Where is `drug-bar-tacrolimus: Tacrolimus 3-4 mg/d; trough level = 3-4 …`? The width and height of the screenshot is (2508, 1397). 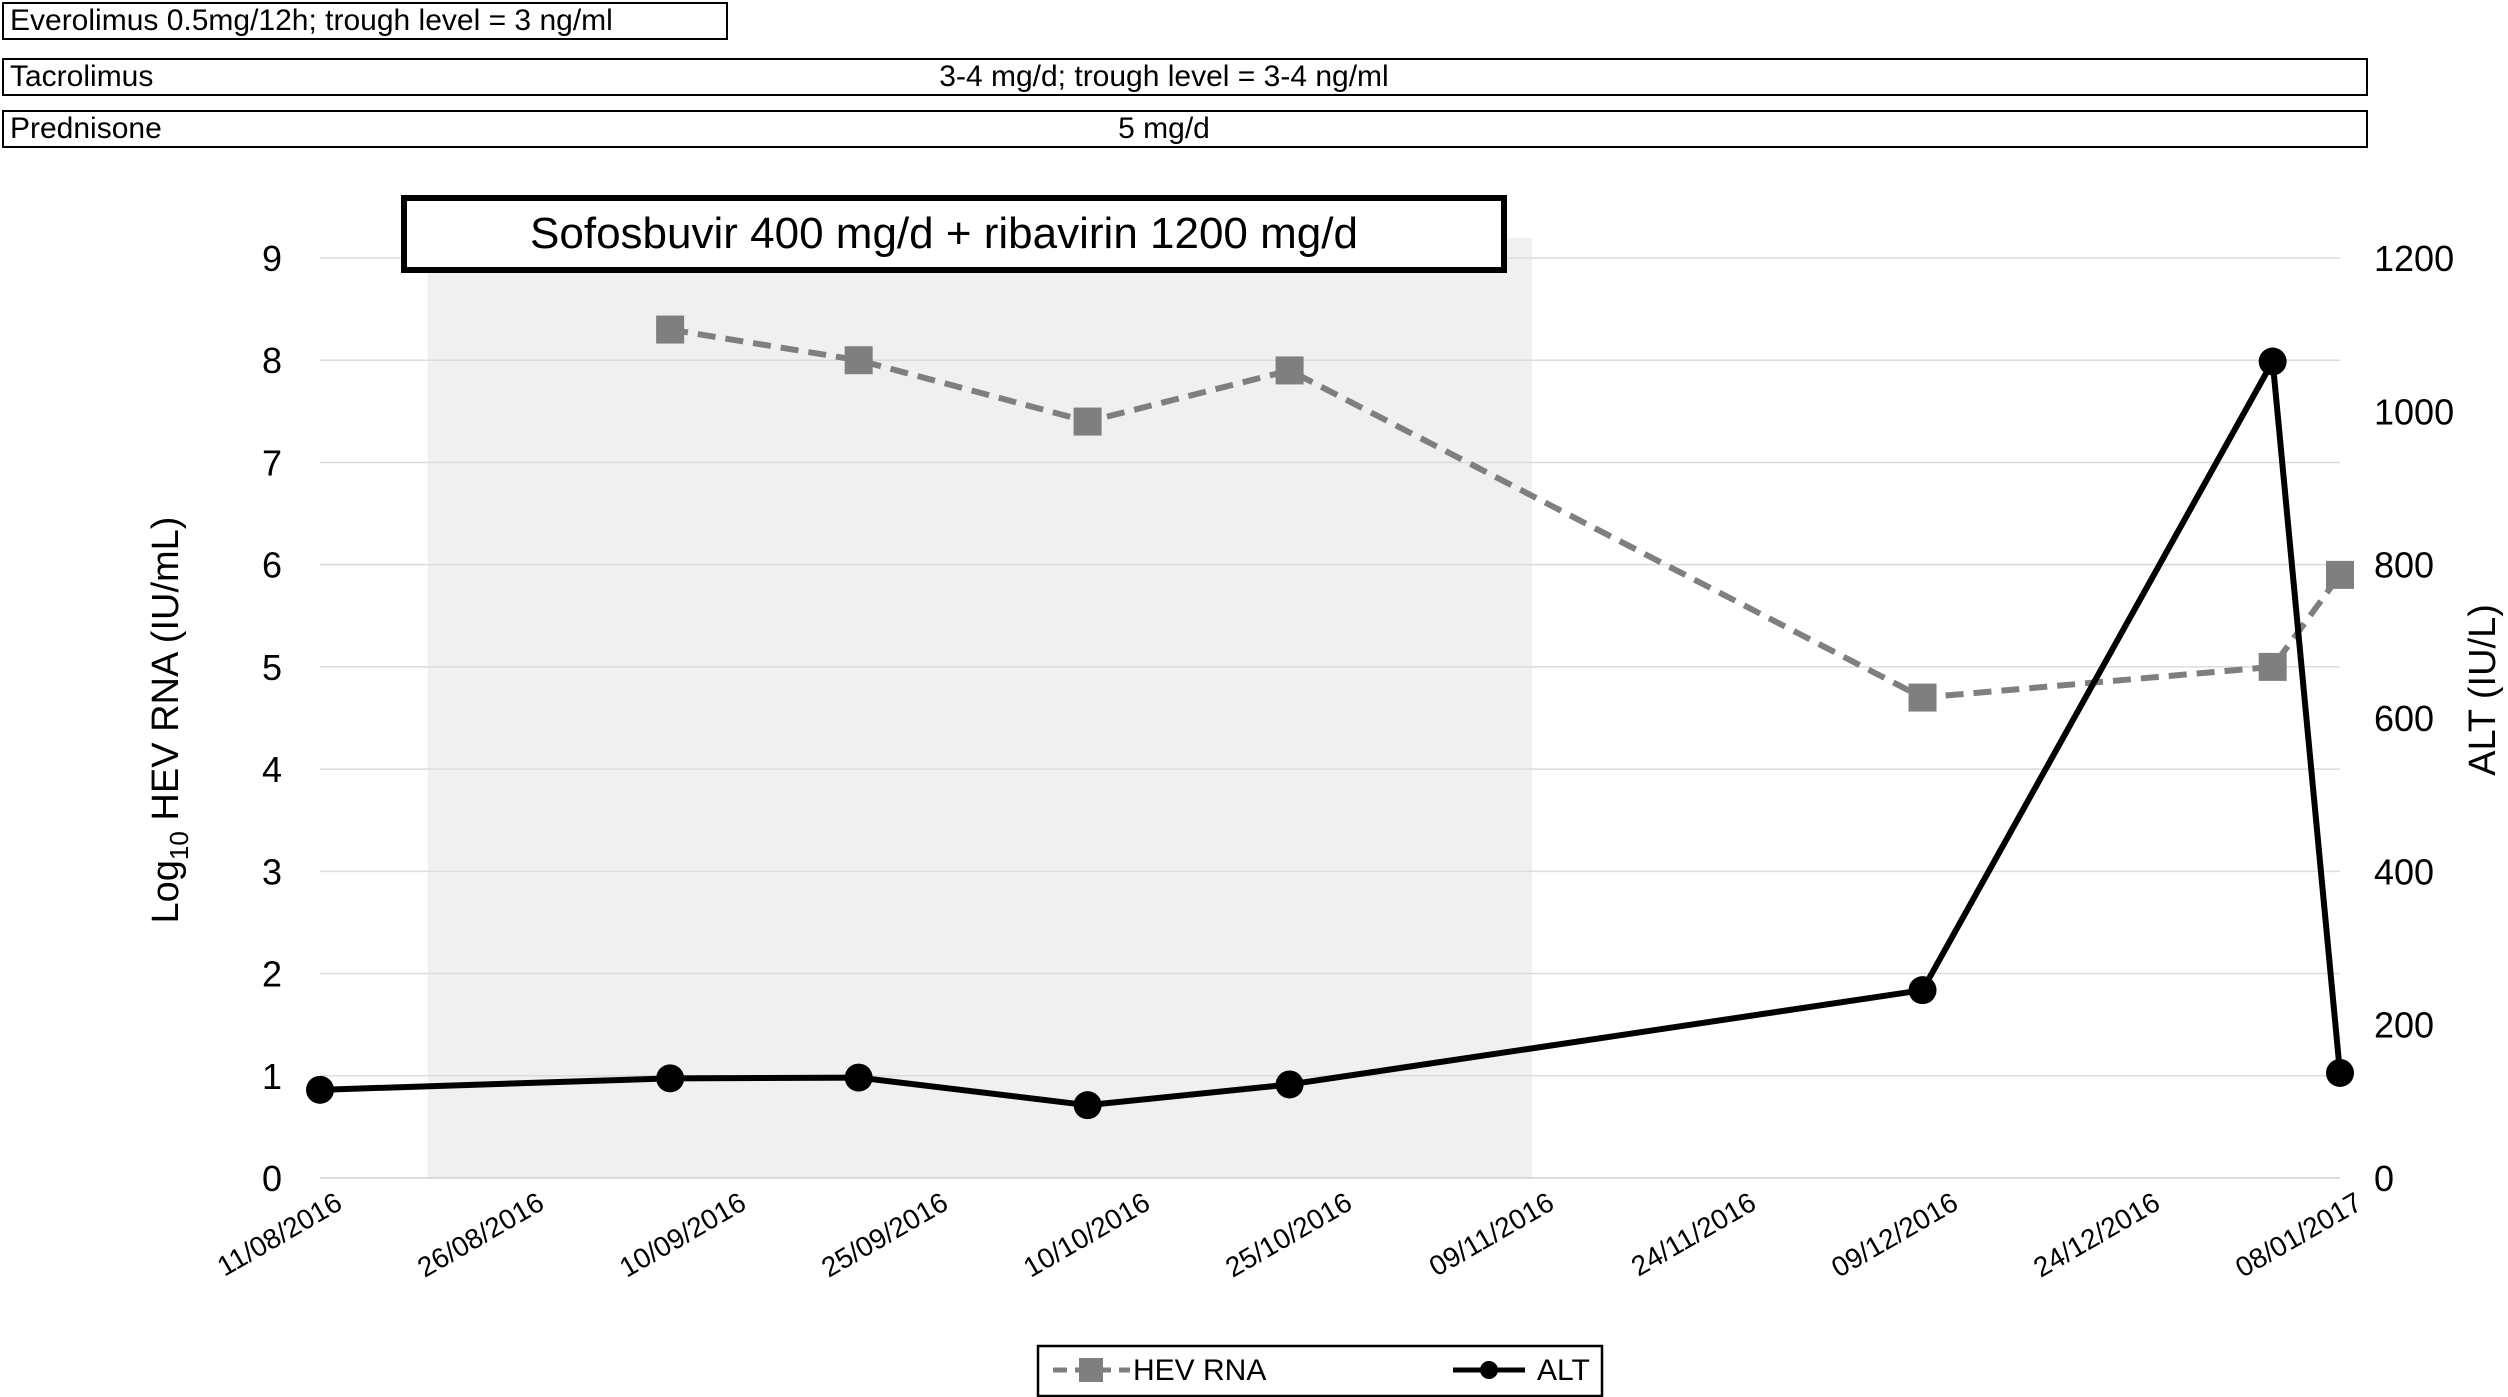
drug-bar-tacrolimus: Tacrolimus 3-4 mg/d; trough level = 3-4 … is located at coordinates (1185, 77).